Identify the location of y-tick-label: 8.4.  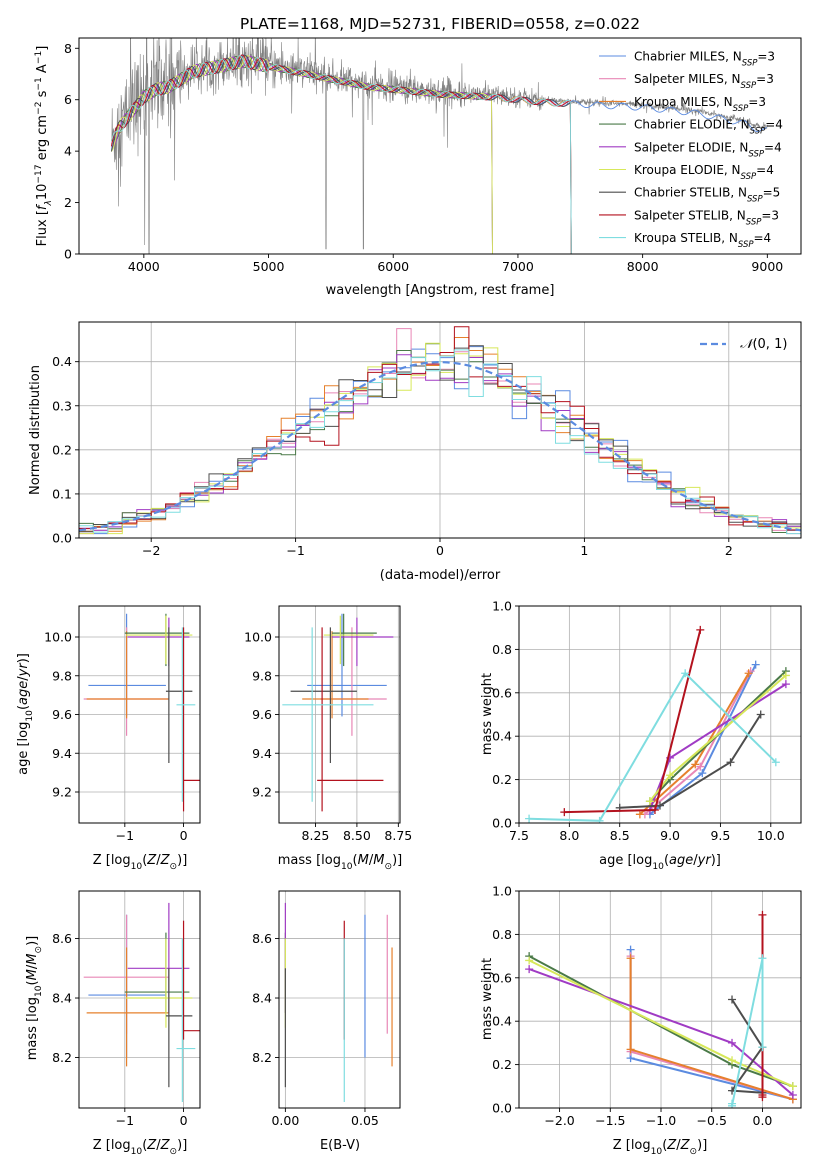
(62, 998).